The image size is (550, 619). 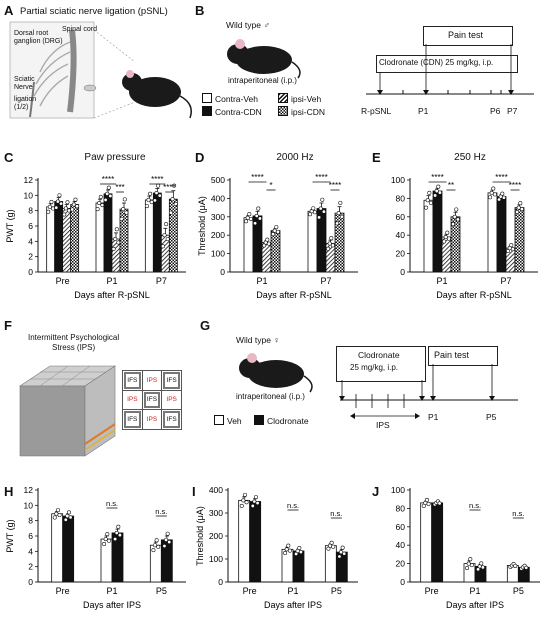 What do you see at coordinates (491, 417) in the screenshot?
I see `timeline-g-p5: P5` at bounding box center [491, 417].